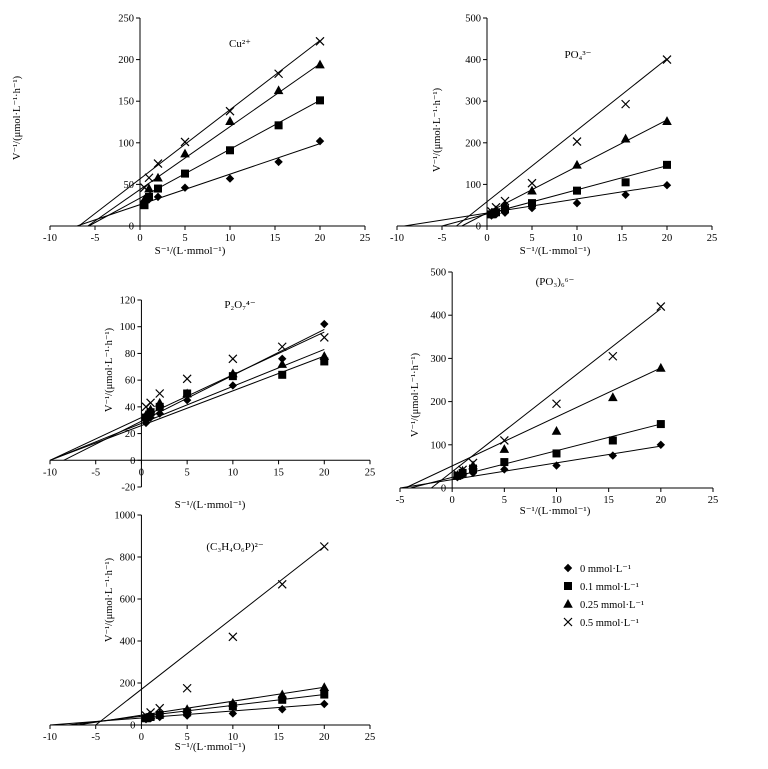 The image size is (768, 769). What do you see at coordinates (667, 238) in the screenshot?
I see `x-tick-label: 20` at bounding box center [667, 238].